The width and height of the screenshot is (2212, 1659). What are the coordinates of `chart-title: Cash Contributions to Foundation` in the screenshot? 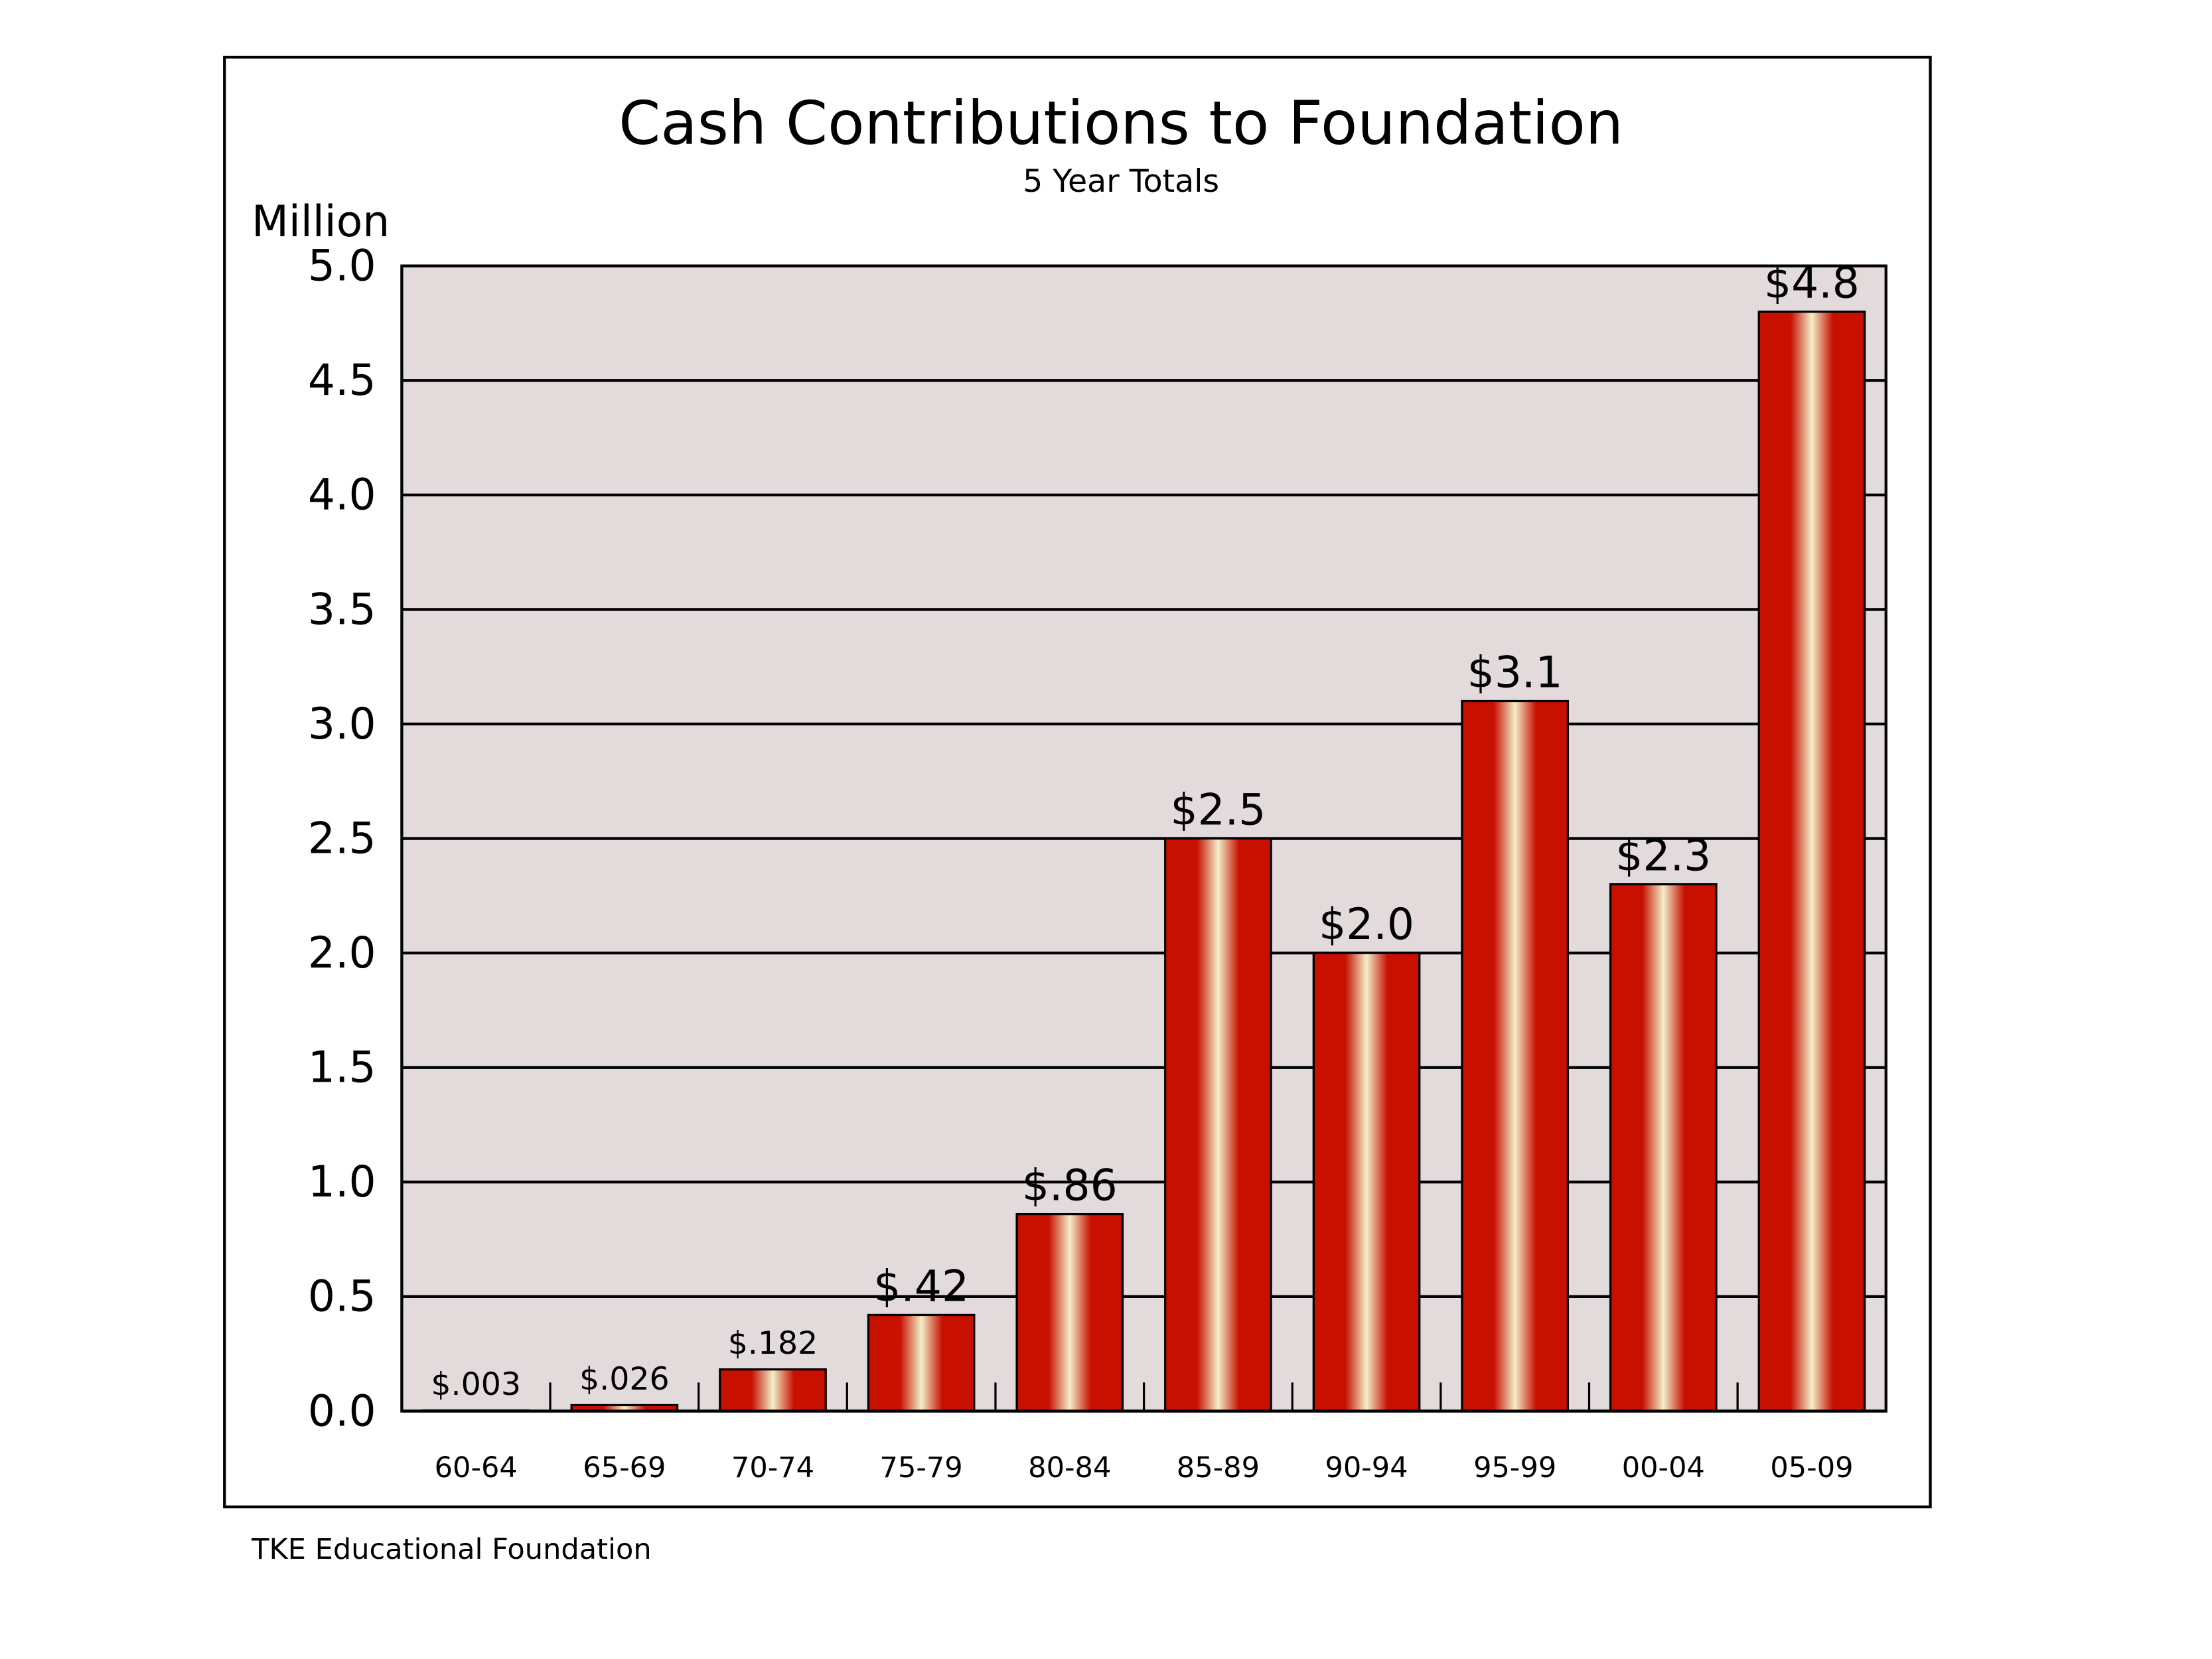 It's located at (1121, 124).